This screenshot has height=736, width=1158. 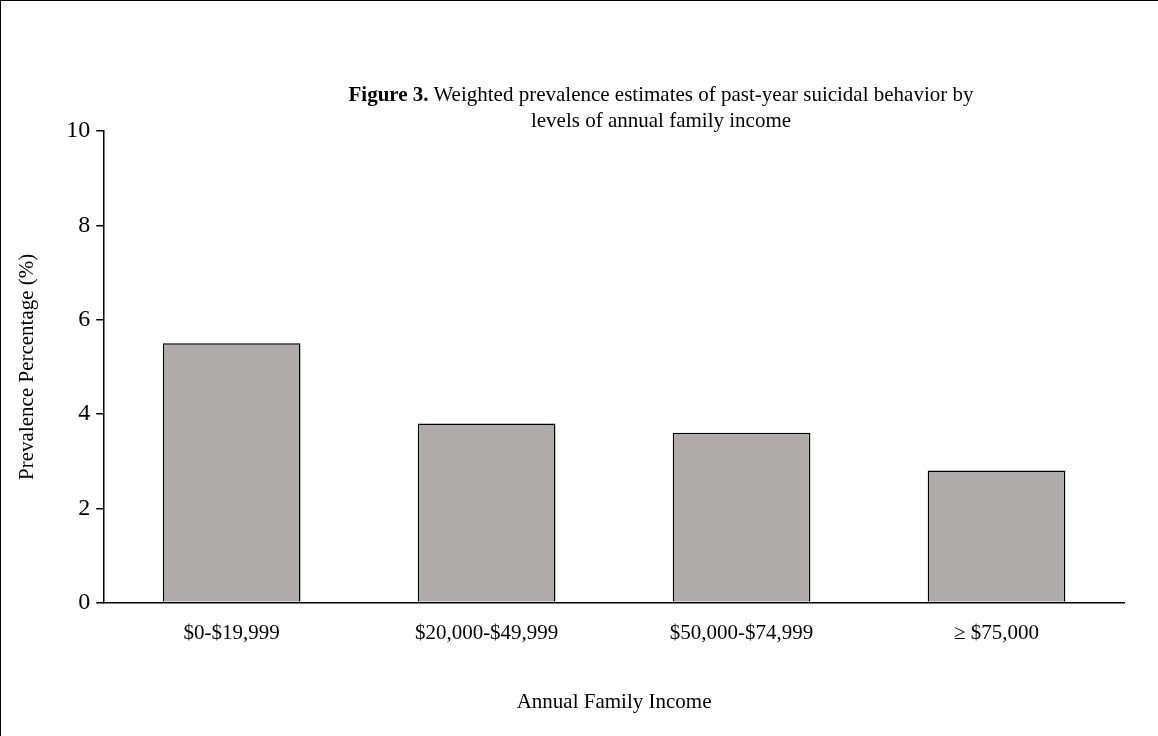 I want to click on y-tick-label: 10, so click(x=78, y=129).